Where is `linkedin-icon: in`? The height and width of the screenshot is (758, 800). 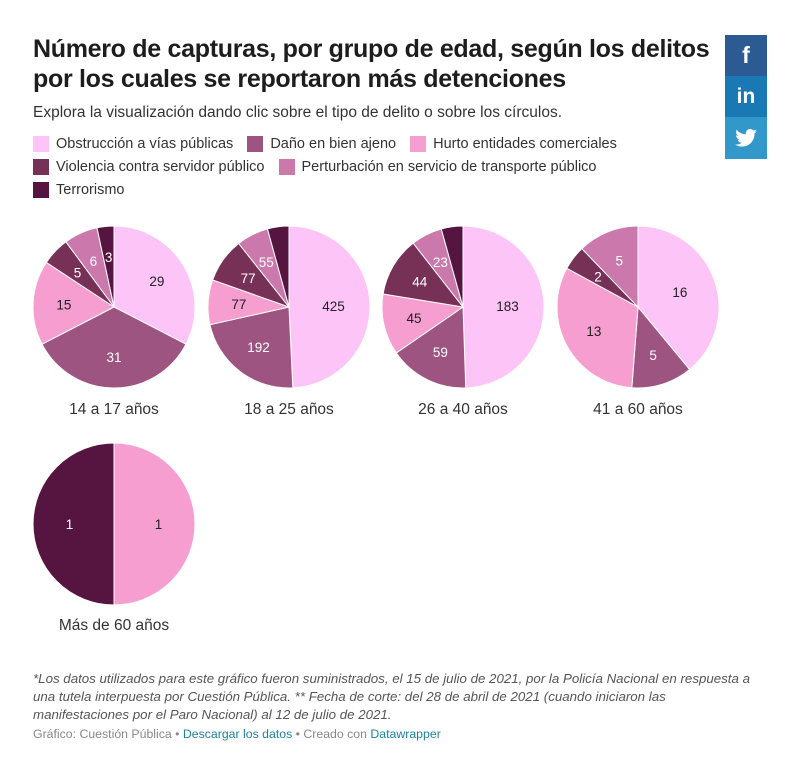 linkedin-icon: in is located at coordinates (746, 96).